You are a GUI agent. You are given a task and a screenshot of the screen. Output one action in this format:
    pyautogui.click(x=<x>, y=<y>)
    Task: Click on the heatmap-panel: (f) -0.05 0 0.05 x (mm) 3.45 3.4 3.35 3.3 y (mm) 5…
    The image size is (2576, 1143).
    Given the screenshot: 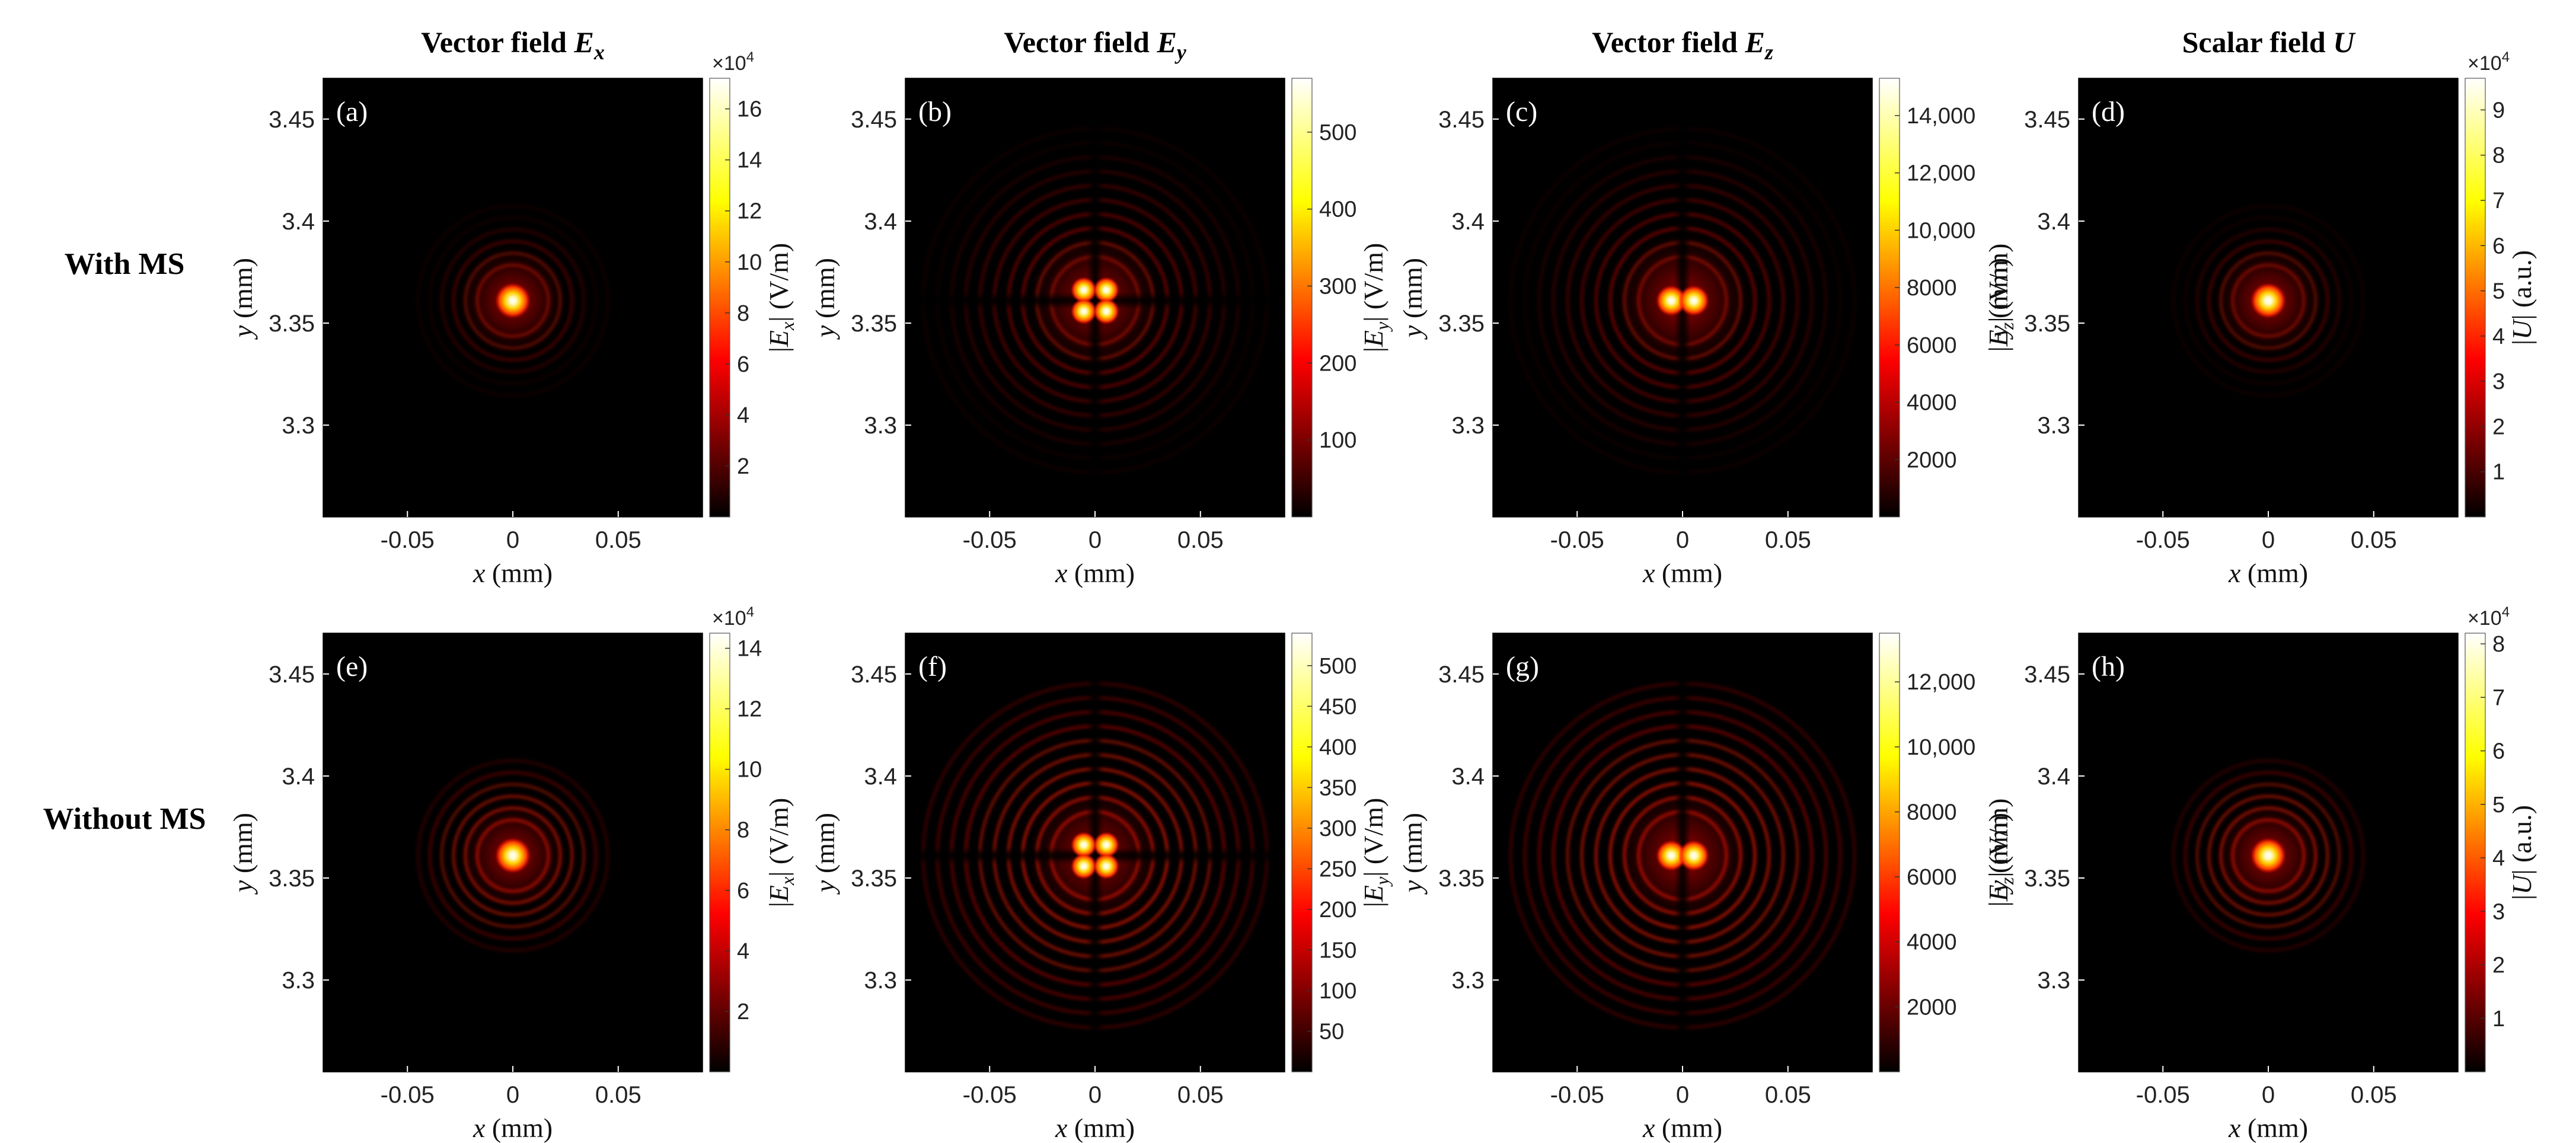 What is the action you would take?
    pyautogui.click(x=1101, y=888)
    